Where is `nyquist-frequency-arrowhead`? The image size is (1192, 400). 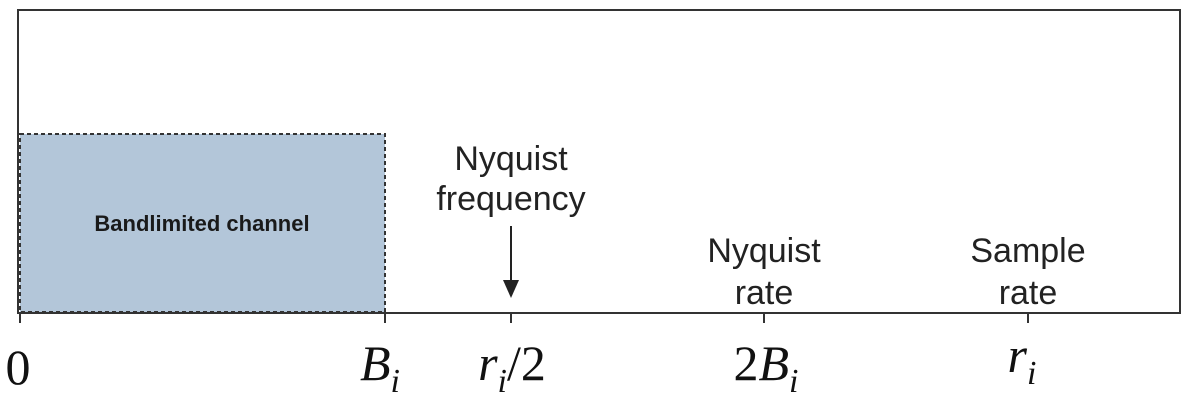
nyquist-frequency-arrowhead is located at coordinates (511, 289).